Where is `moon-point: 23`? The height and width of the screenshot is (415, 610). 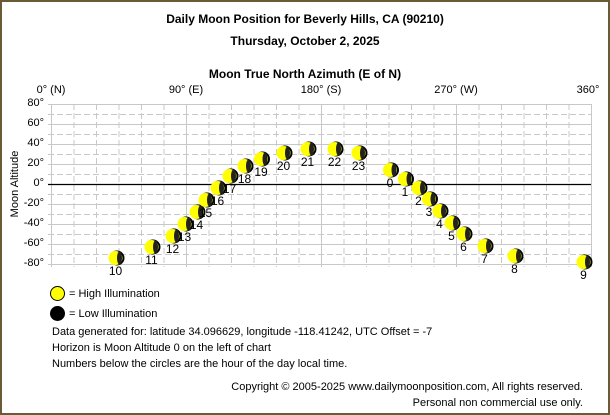 moon-point: 23 is located at coordinates (359, 159).